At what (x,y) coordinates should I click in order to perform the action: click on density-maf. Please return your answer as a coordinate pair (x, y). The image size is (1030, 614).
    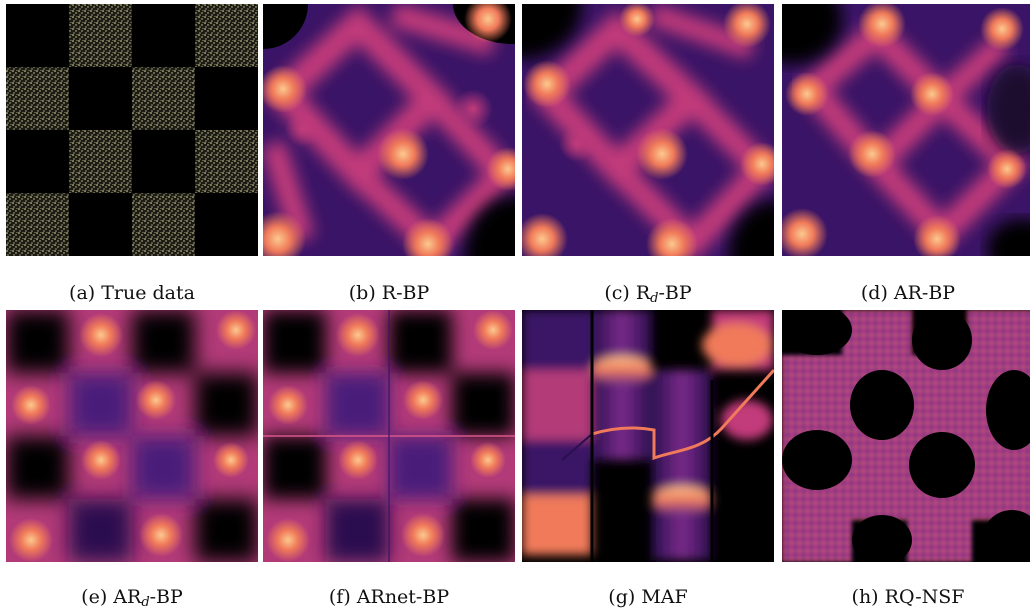
    Looking at the image, I should click on (648, 436).